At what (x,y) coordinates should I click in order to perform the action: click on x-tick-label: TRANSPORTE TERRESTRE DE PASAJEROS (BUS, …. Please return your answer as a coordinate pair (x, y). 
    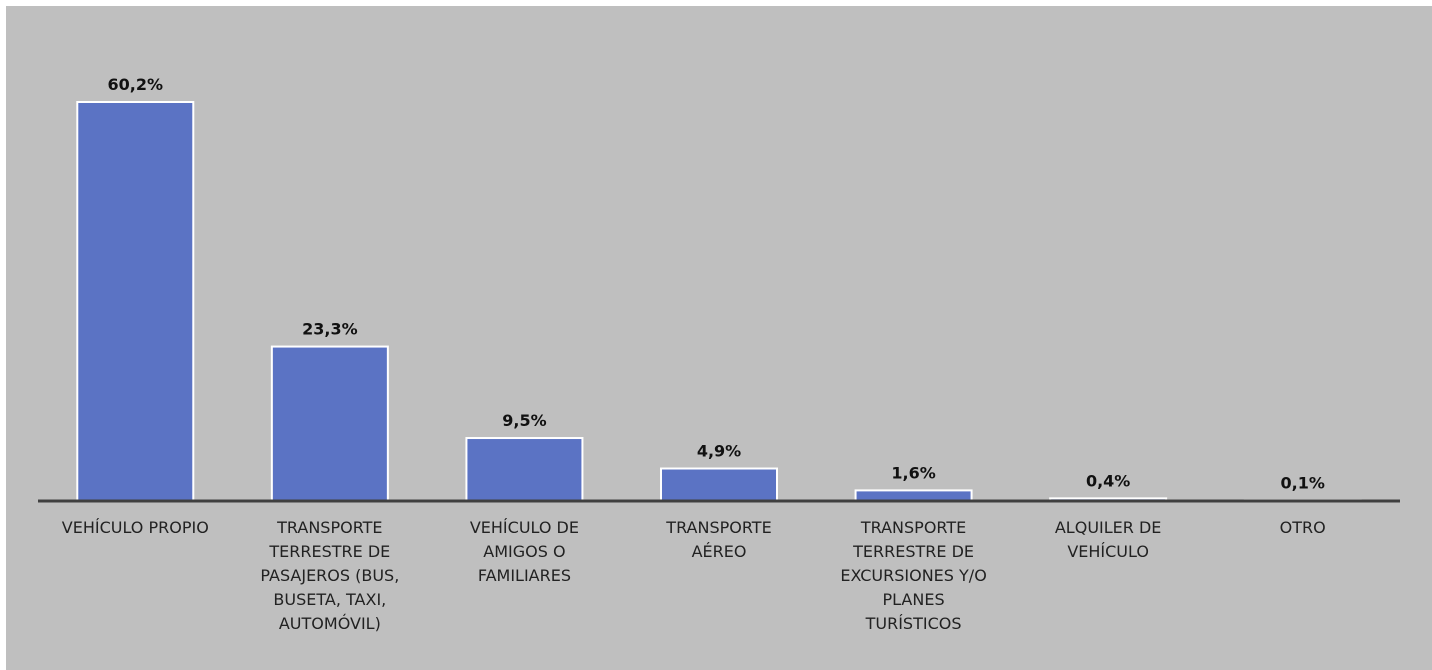
    Looking at the image, I should click on (330, 575).